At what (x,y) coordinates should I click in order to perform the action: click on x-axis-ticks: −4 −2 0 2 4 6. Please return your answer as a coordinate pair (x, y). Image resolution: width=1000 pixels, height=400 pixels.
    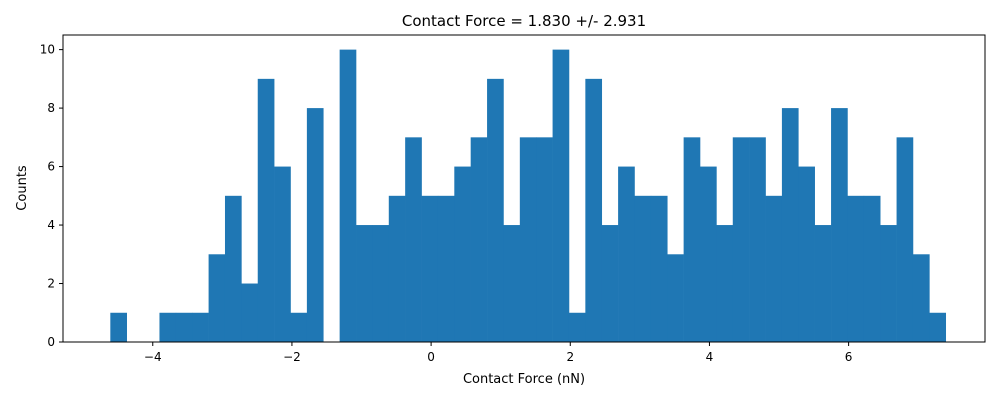
    Looking at the image, I should click on (498, 353).